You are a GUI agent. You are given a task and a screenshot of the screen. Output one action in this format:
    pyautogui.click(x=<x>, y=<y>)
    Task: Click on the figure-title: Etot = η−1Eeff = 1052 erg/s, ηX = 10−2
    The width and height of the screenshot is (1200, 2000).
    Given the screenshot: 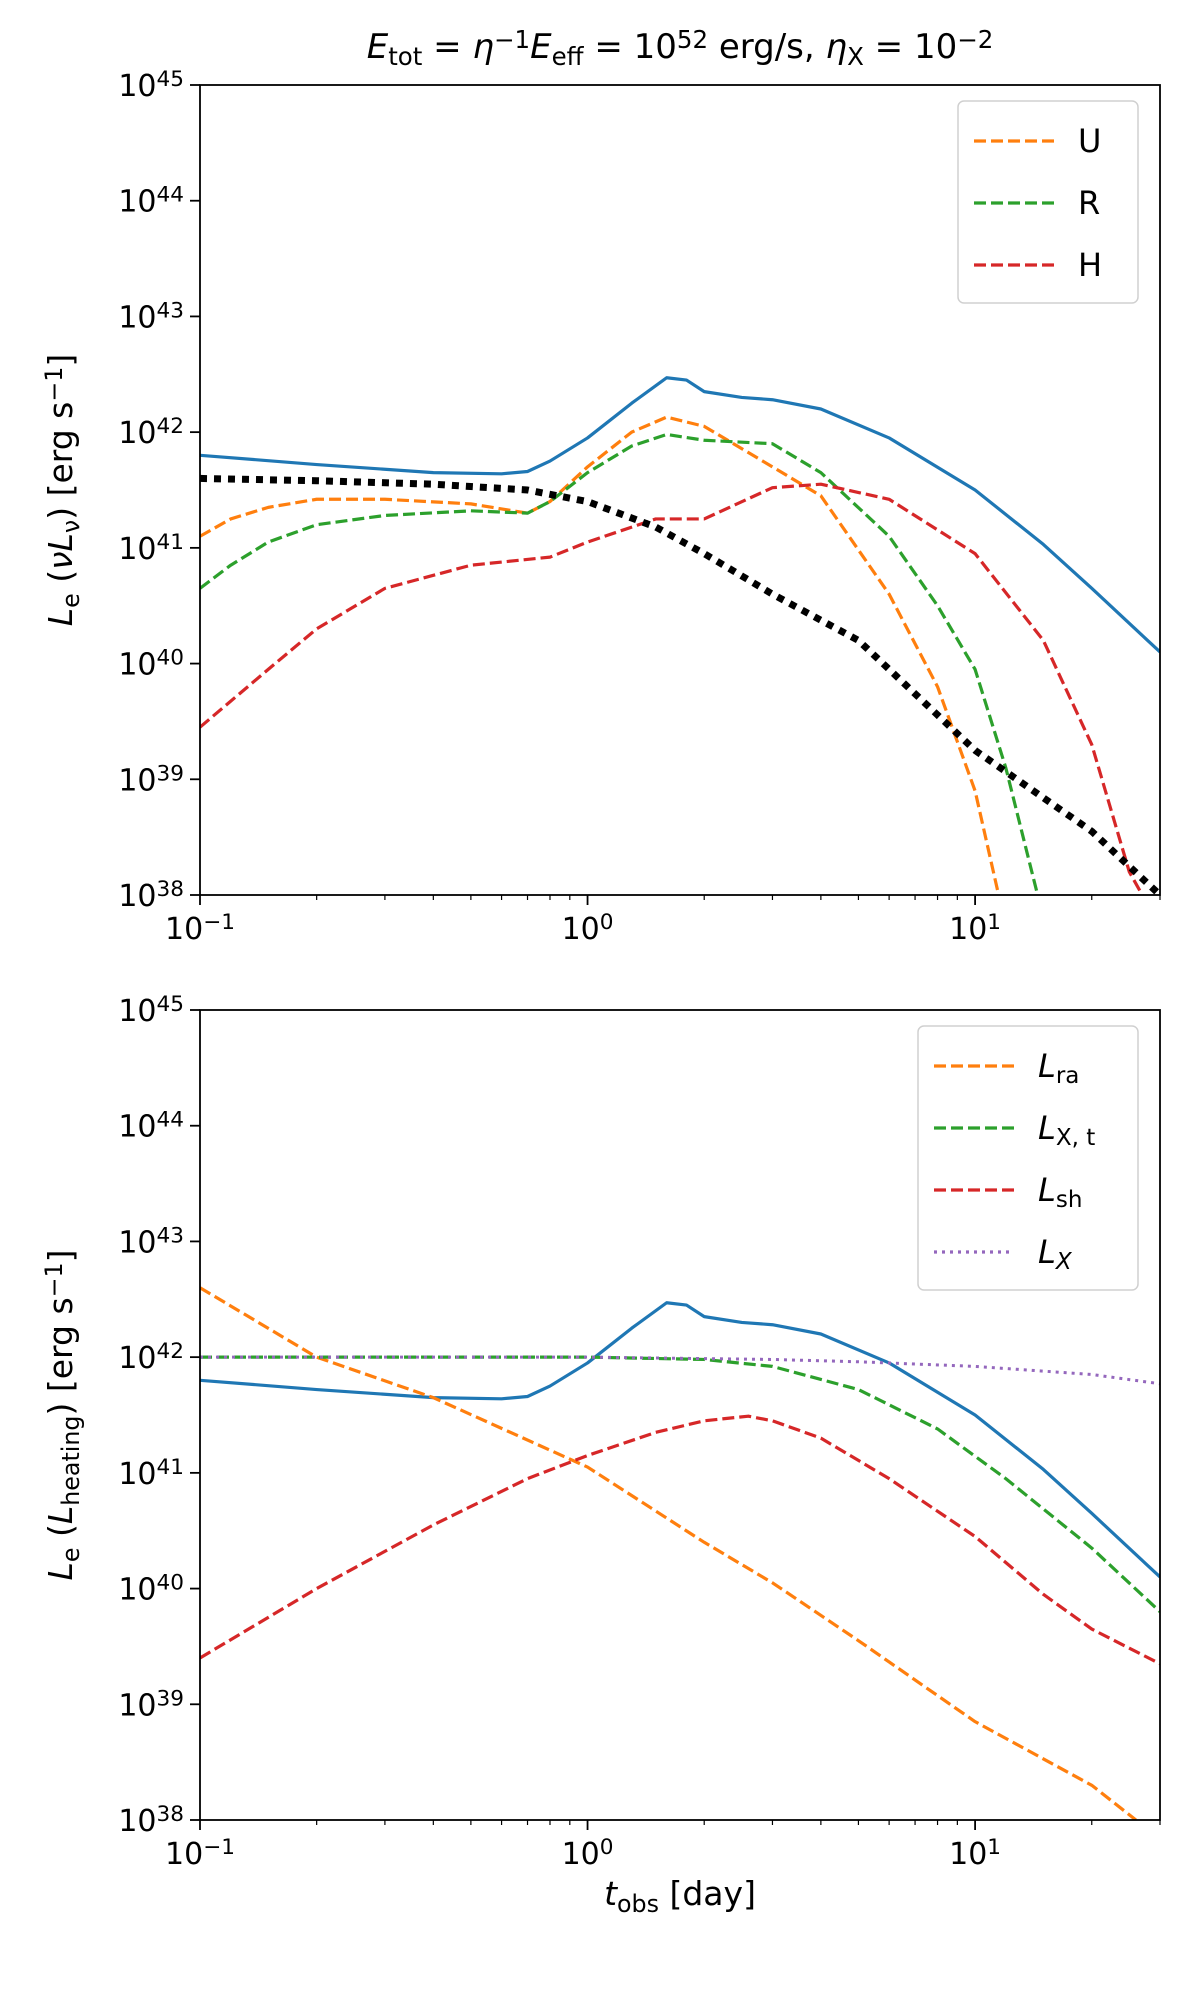 What is the action you would take?
    pyautogui.click(x=680, y=48)
    